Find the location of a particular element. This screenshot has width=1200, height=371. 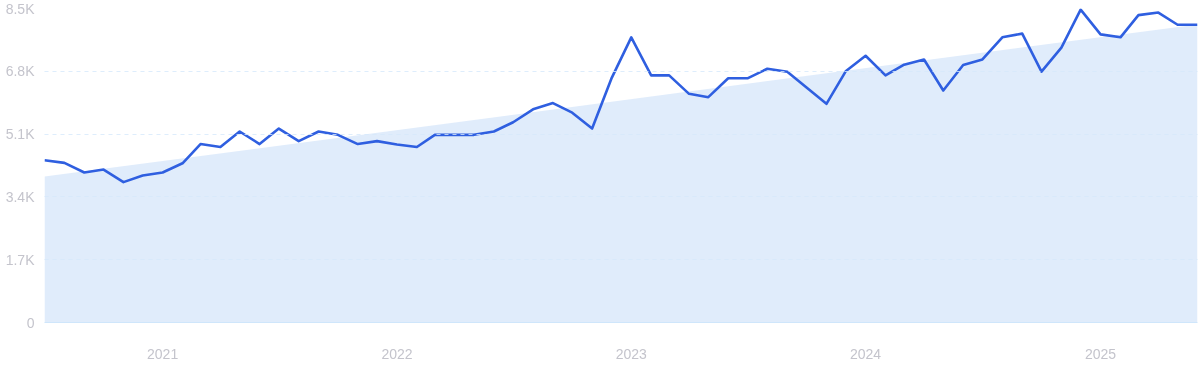

x-tick-label: 2023 is located at coordinates (631, 353).